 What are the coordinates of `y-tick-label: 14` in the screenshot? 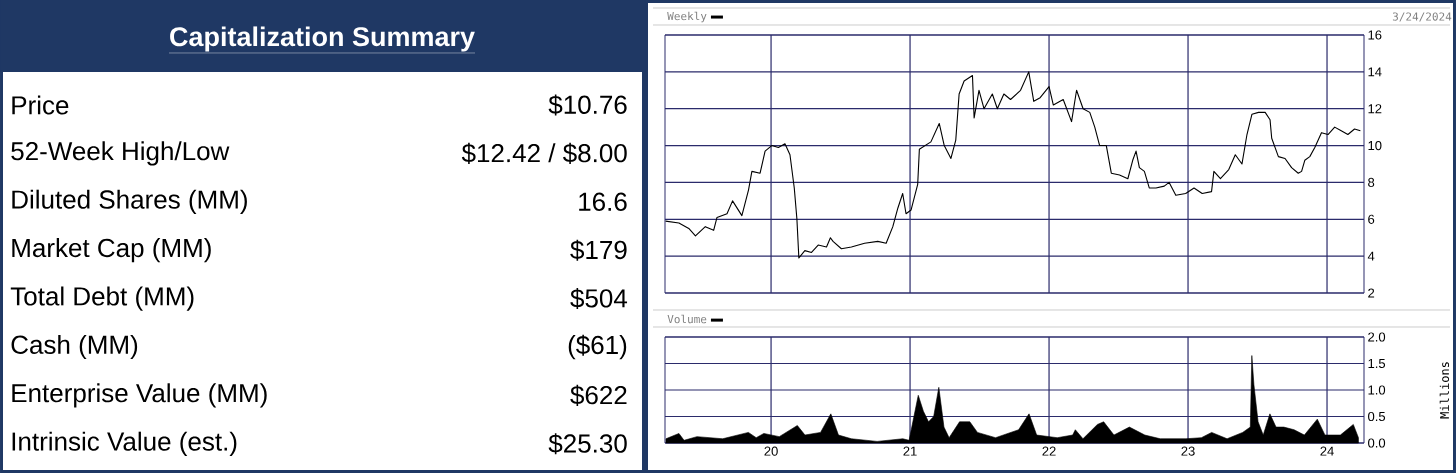 It's located at (1375, 72).